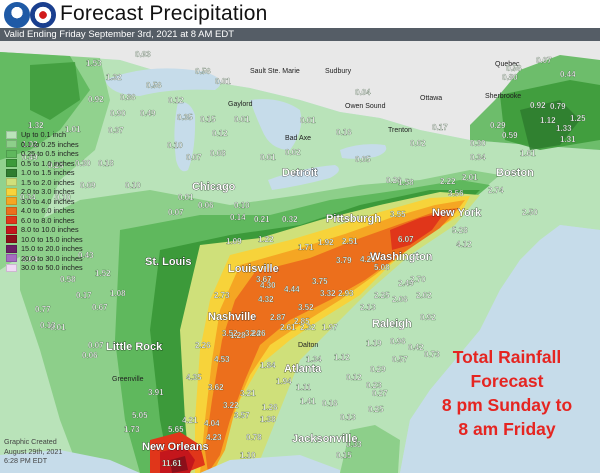 The image size is (600, 473). Describe the element at coordinates (368, 259) in the screenshot. I see `amount-label: 4.26` at that location.